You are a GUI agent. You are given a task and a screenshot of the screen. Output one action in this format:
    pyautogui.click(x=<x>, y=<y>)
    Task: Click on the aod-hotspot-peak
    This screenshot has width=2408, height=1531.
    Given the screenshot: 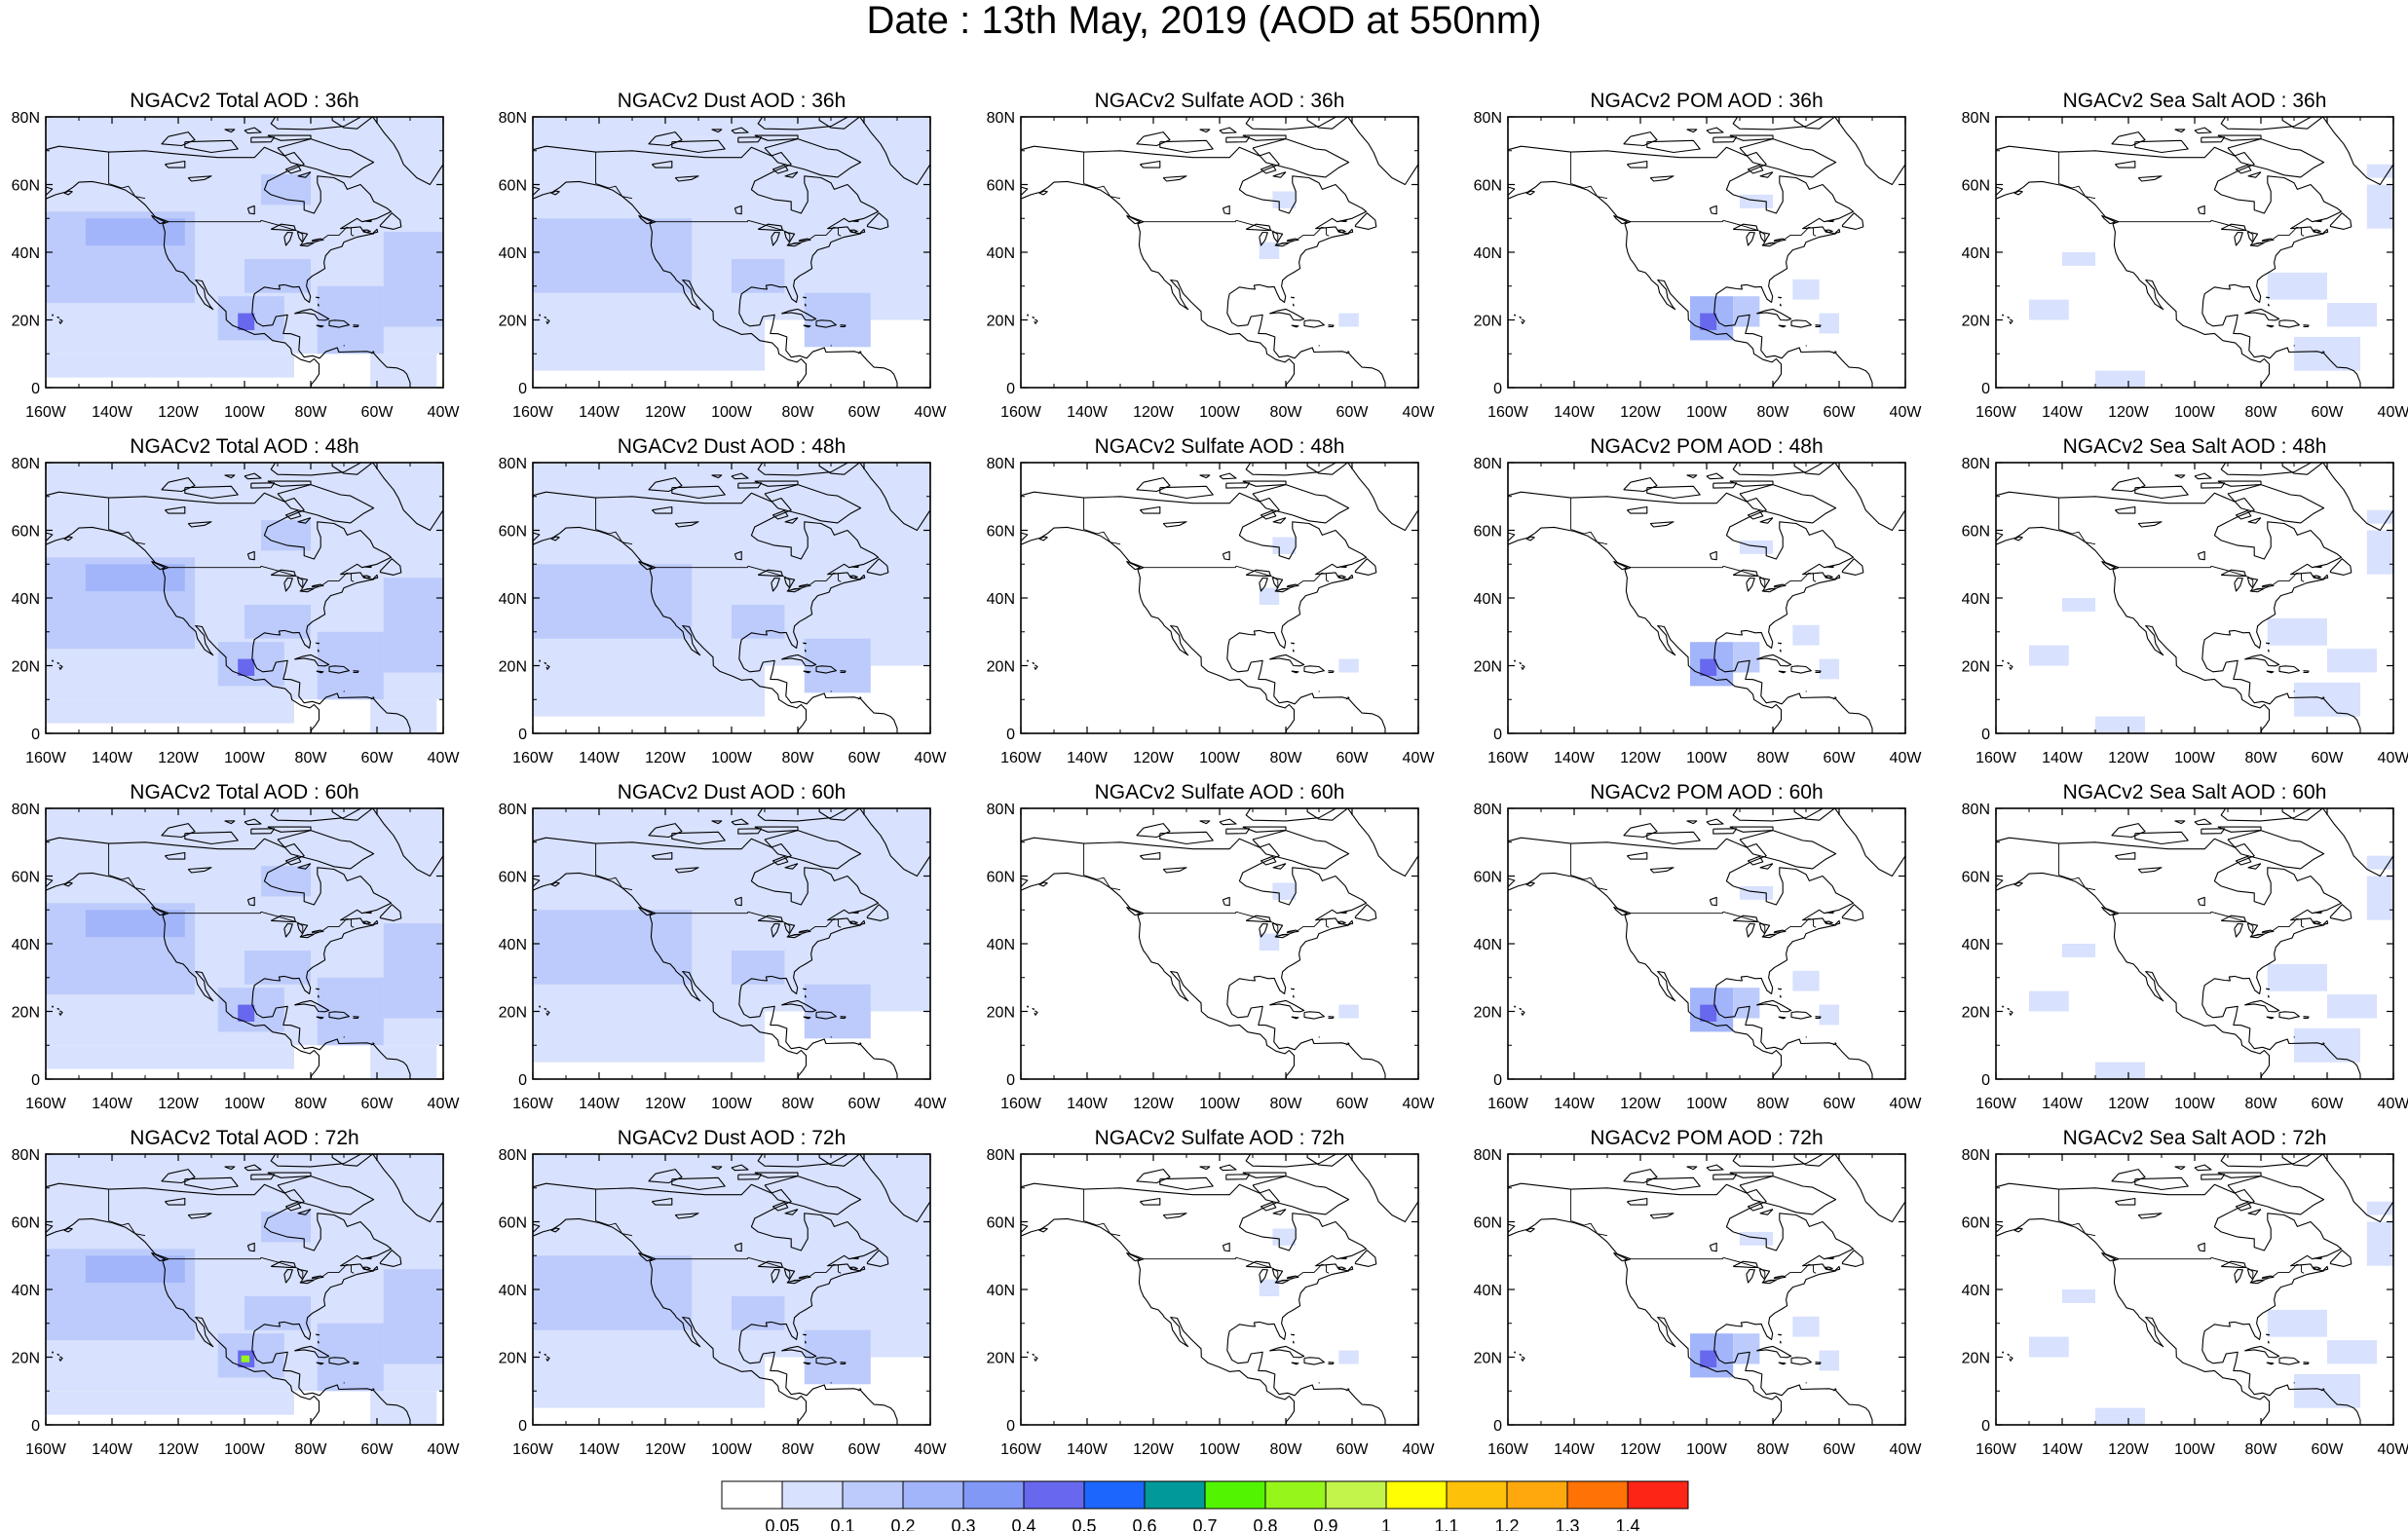 What is the action you would take?
    pyautogui.click(x=245, y=1359)
    